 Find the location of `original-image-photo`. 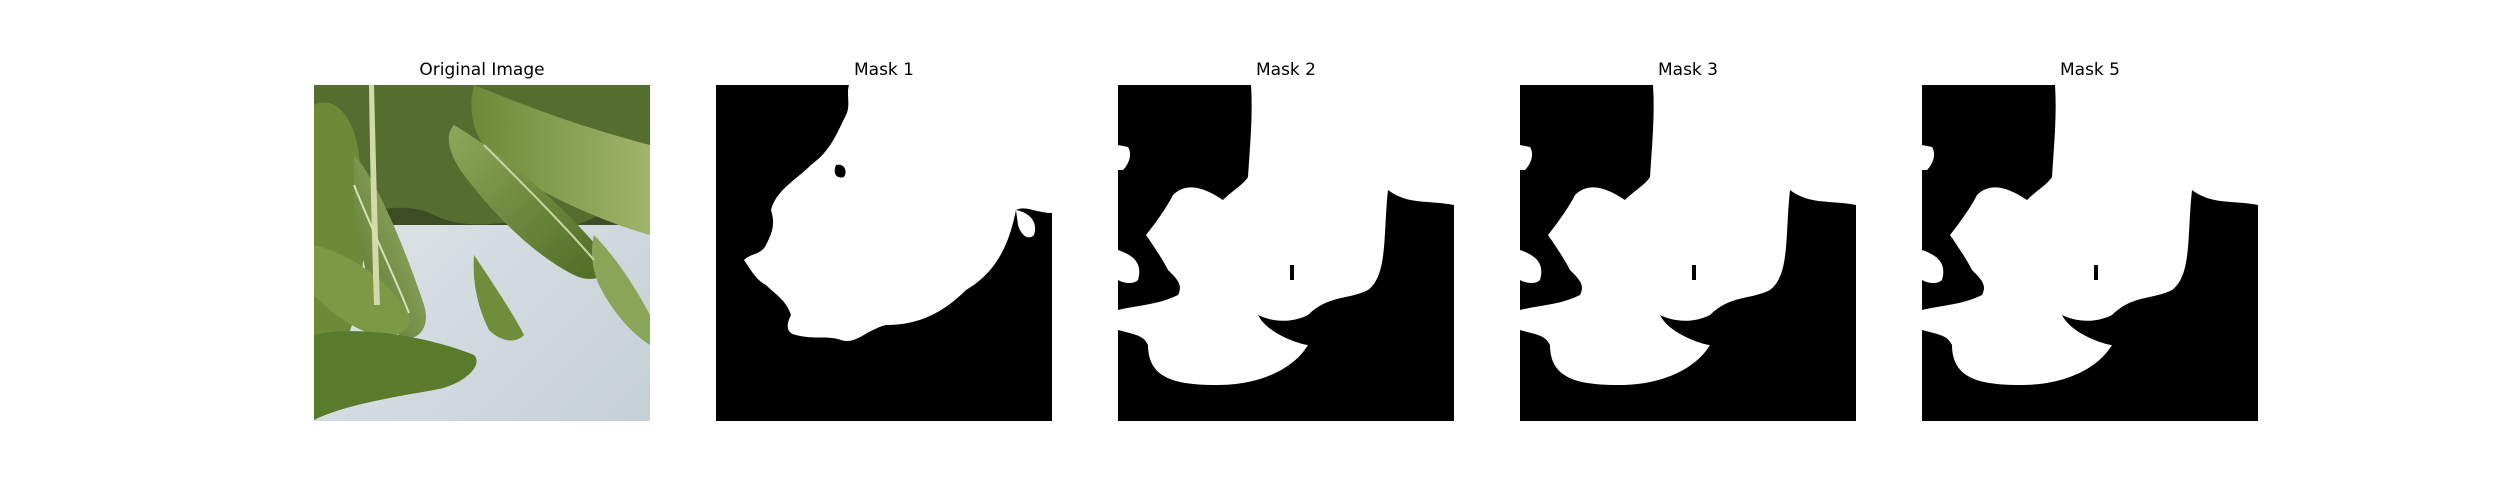

original-image-photo is located at coordinates (482, 253).